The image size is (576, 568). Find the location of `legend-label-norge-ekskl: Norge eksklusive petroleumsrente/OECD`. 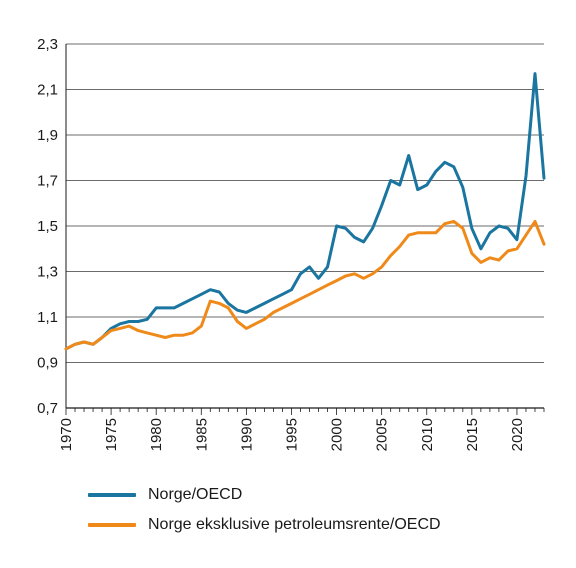

legend-label-norge-ekskl: Norge eksklusive petroleumsrente/OECD is located at coordinates (294, 524).